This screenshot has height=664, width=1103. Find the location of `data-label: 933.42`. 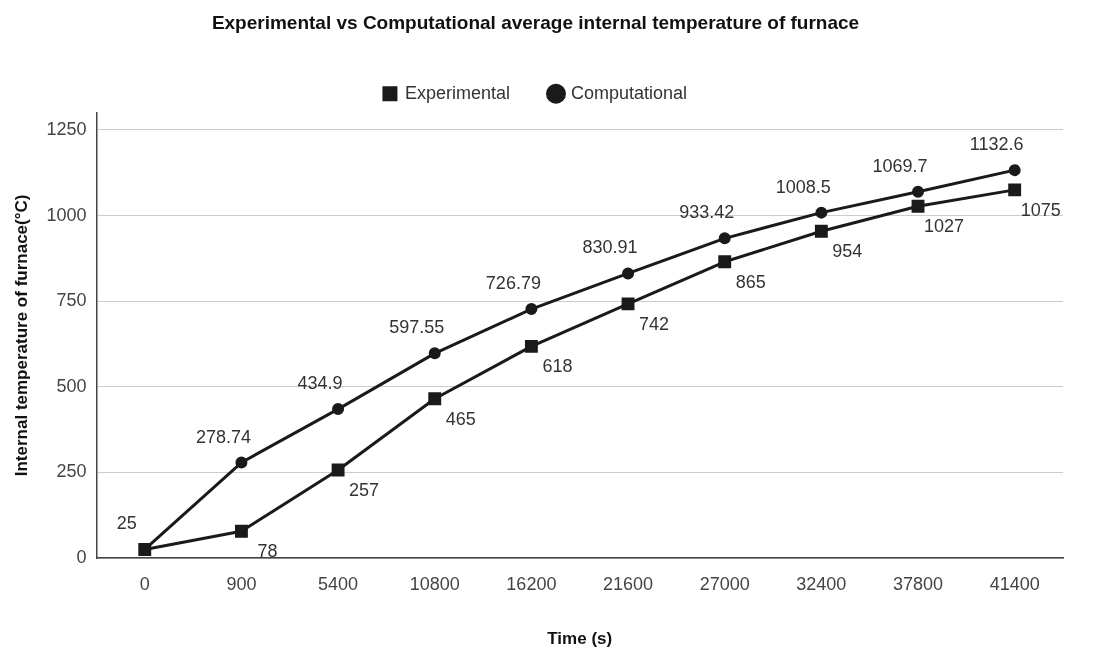

data-label: 933.42 is located at coordinates (707, 212).